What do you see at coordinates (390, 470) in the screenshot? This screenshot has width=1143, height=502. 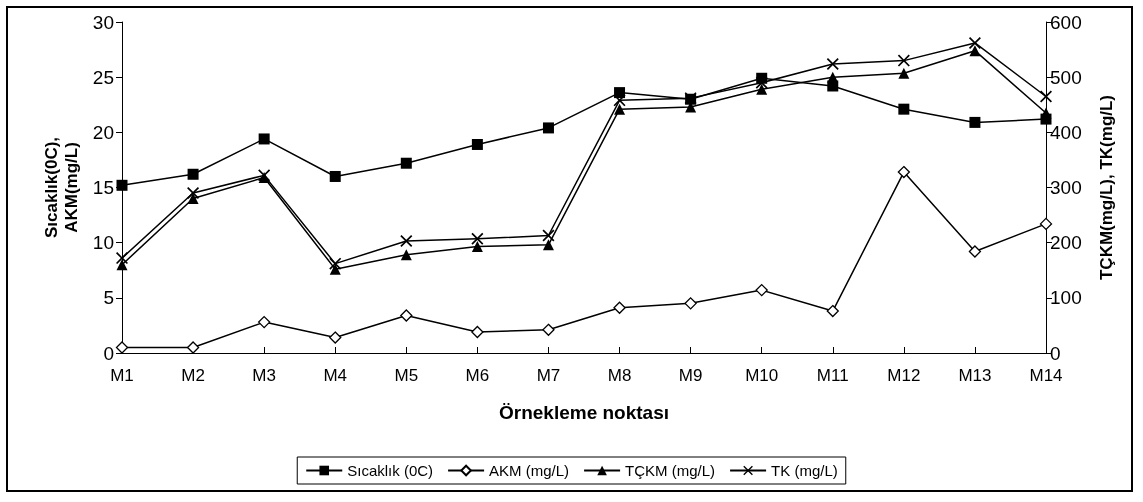 I see `legend-label: Sıcaklık (0C)` at bounding box center [390, 470].